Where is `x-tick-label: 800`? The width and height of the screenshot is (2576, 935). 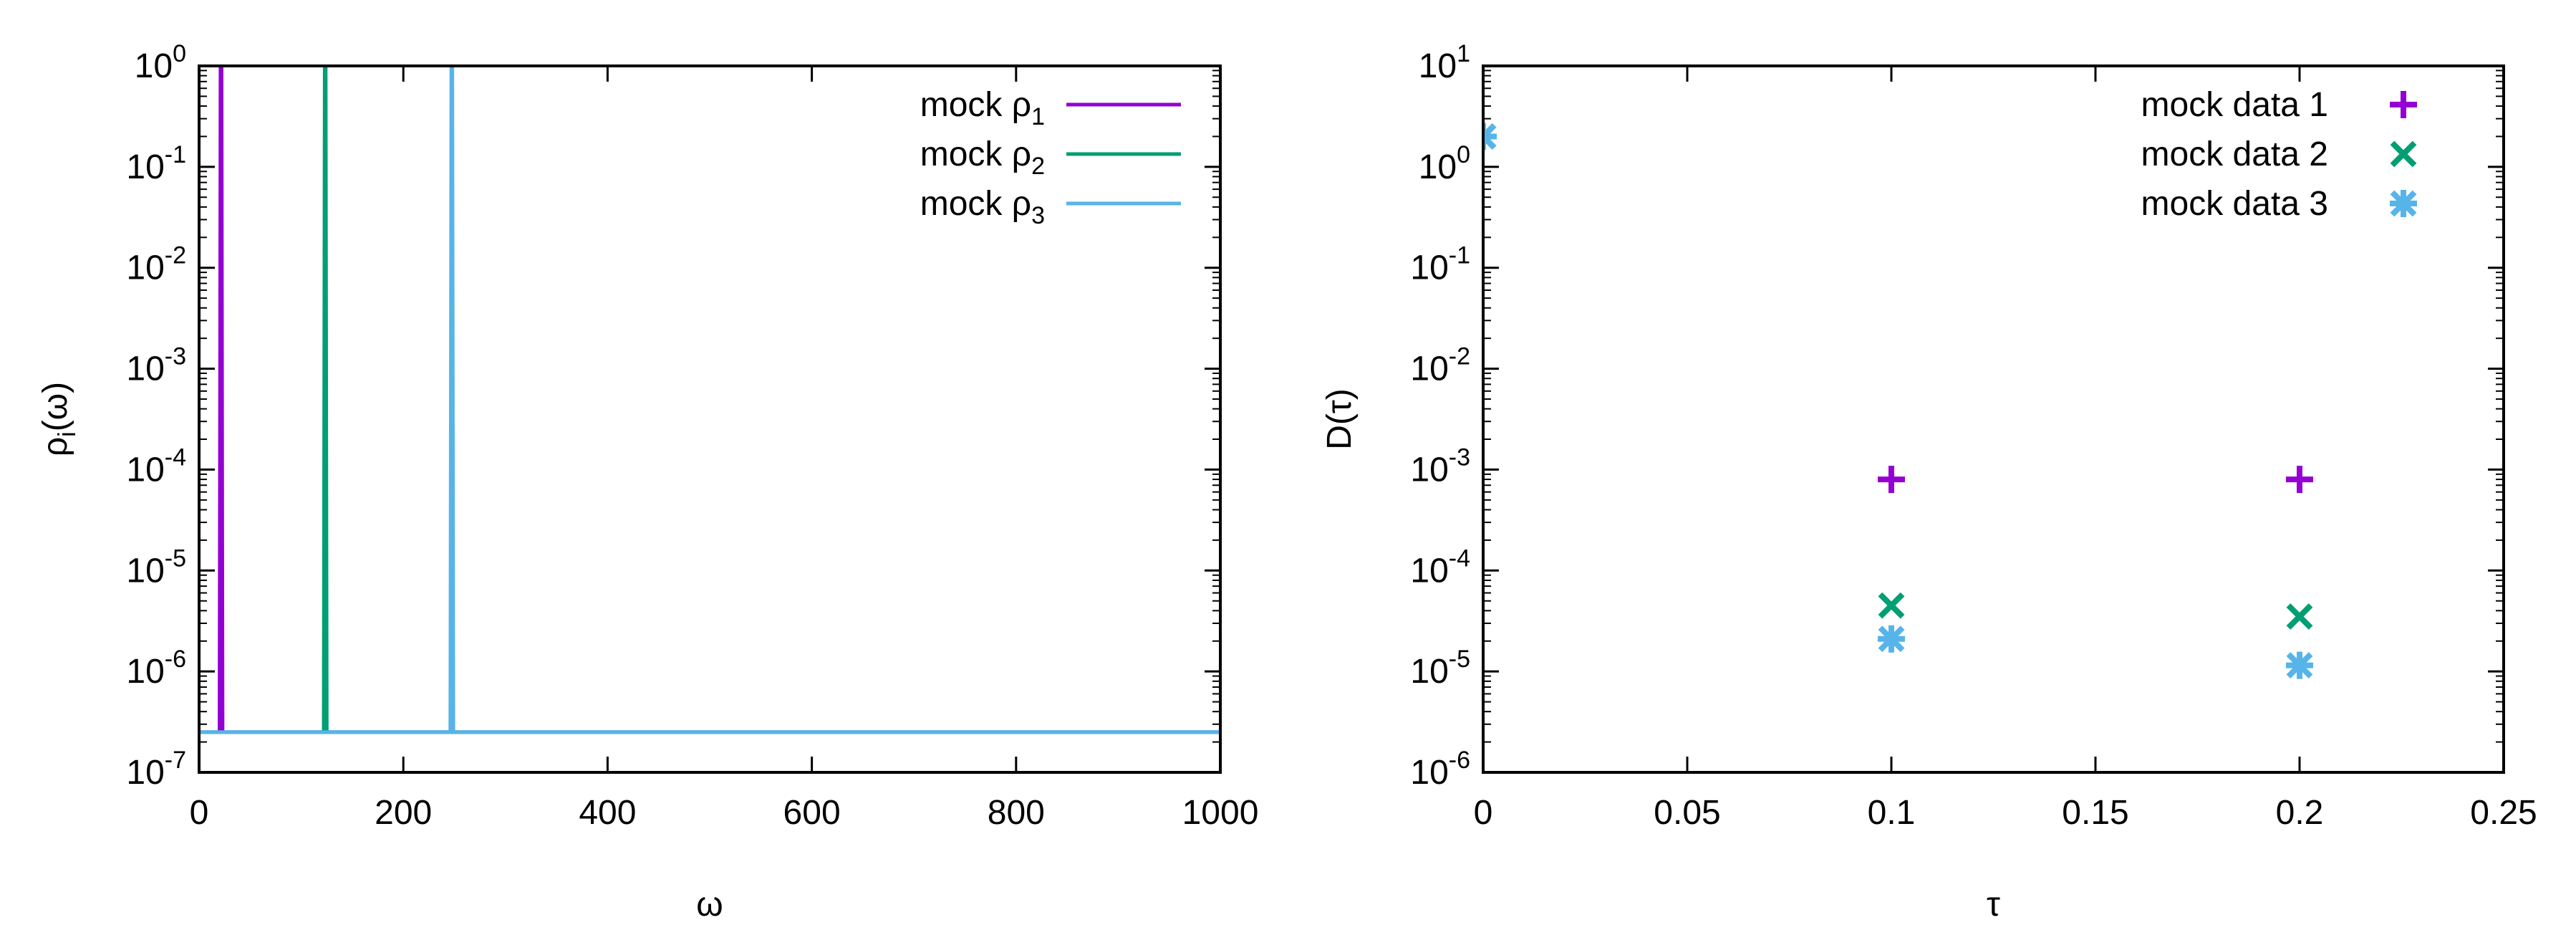
x-tick-label: 800 is located at coordinates (1016, 813).